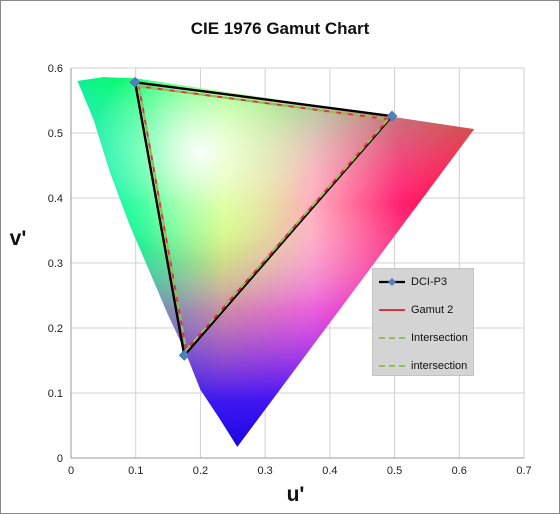  What do you see at coordinates (55, 329) in the screenshot?
I see `y-tick-label: 0.2` at bounding box center [55, 329].